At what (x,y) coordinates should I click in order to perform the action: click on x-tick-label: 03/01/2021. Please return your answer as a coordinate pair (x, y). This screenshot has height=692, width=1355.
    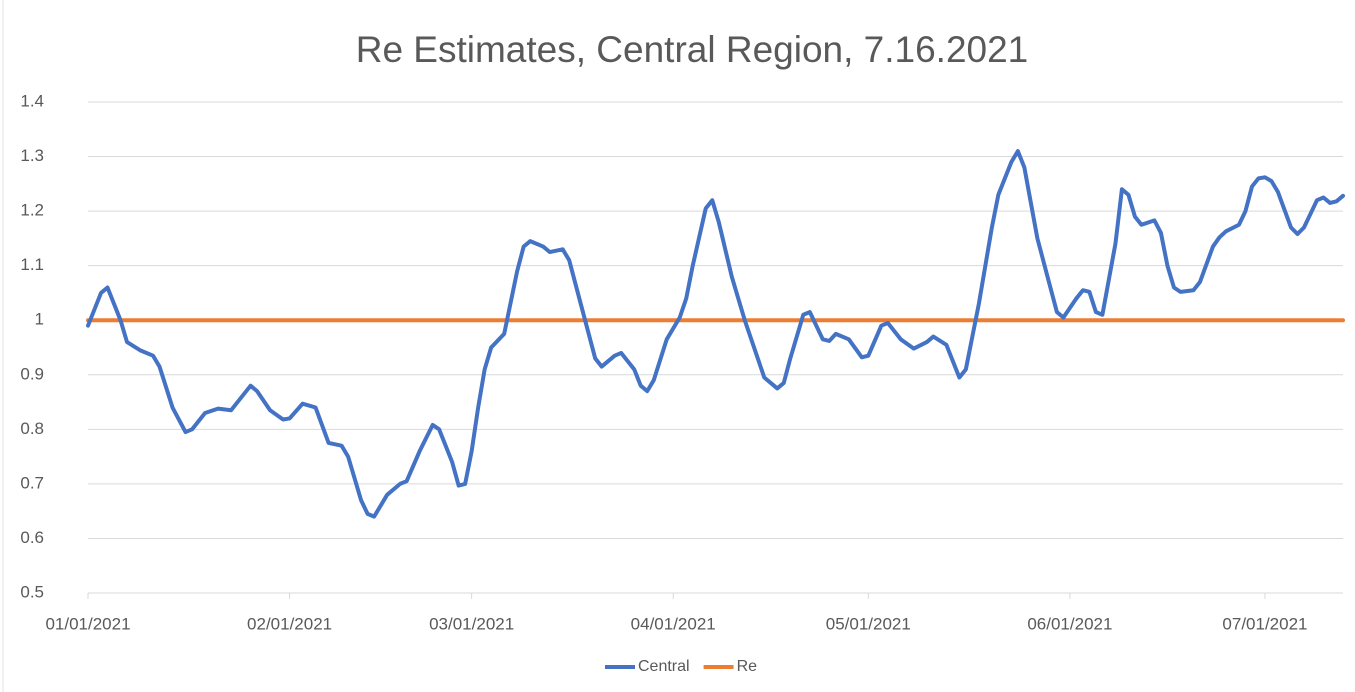
    Looking at the image, I should click on (471, 623).